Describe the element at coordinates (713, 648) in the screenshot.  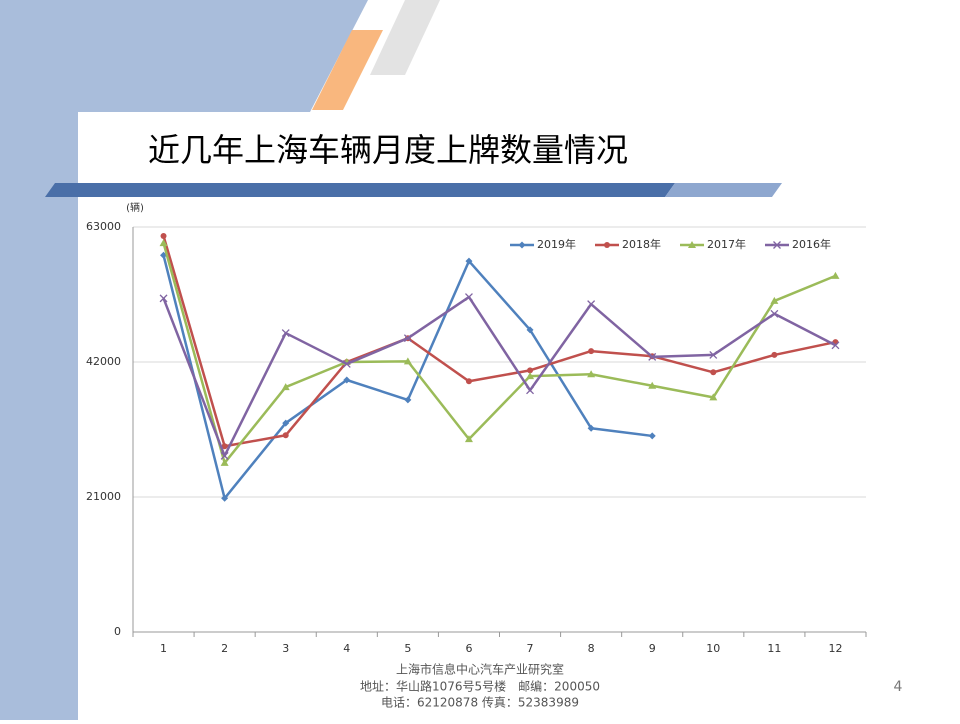
I see `x-tick-label: 10` at that location.